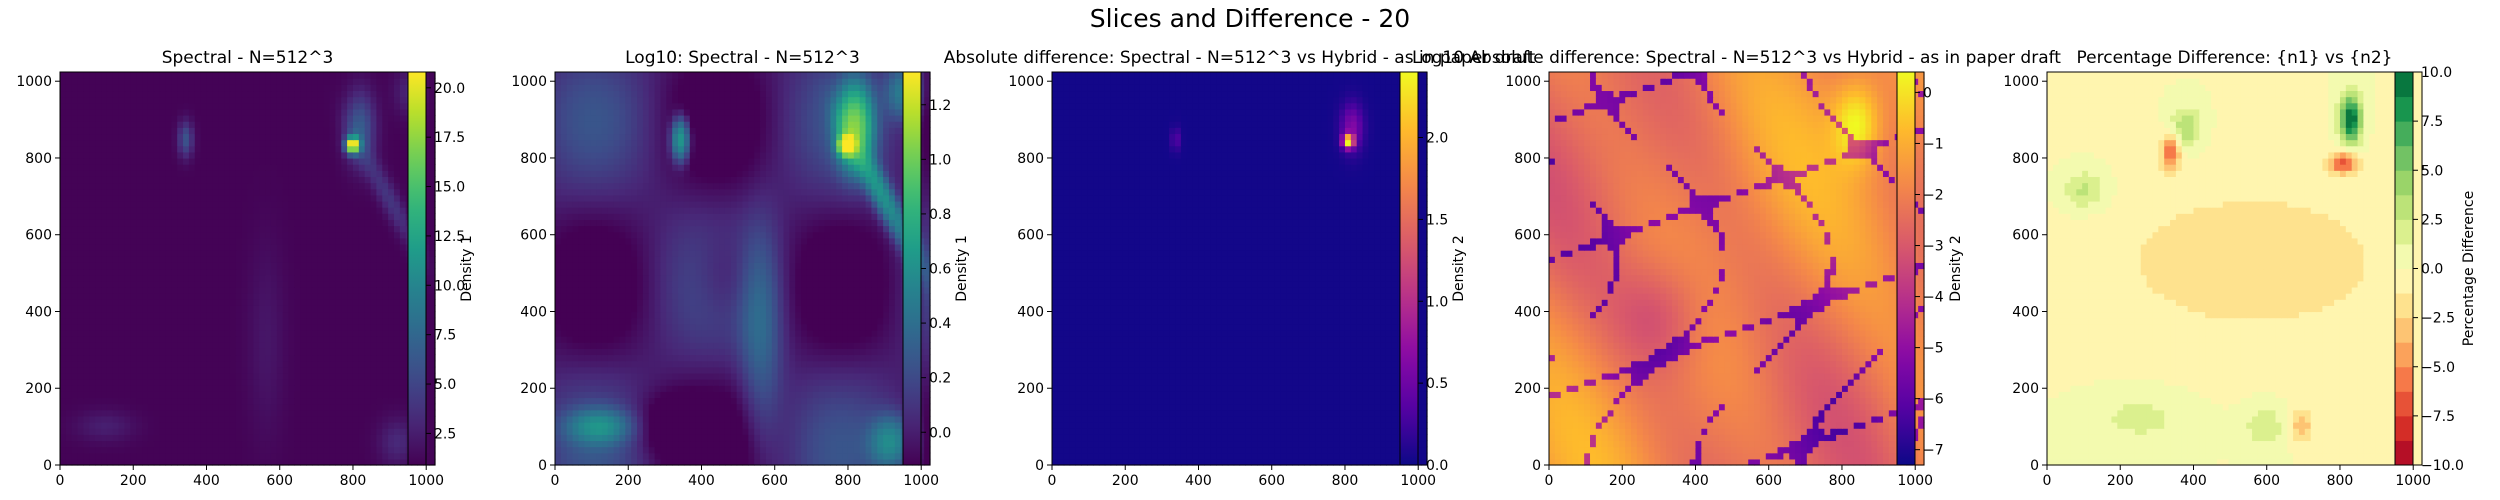 This screenshot has width=2500, height=500. Describe the element at coordinates (248, 58) in the screenshot. I see `panel-title: Spectral - N=512^3` at that location.